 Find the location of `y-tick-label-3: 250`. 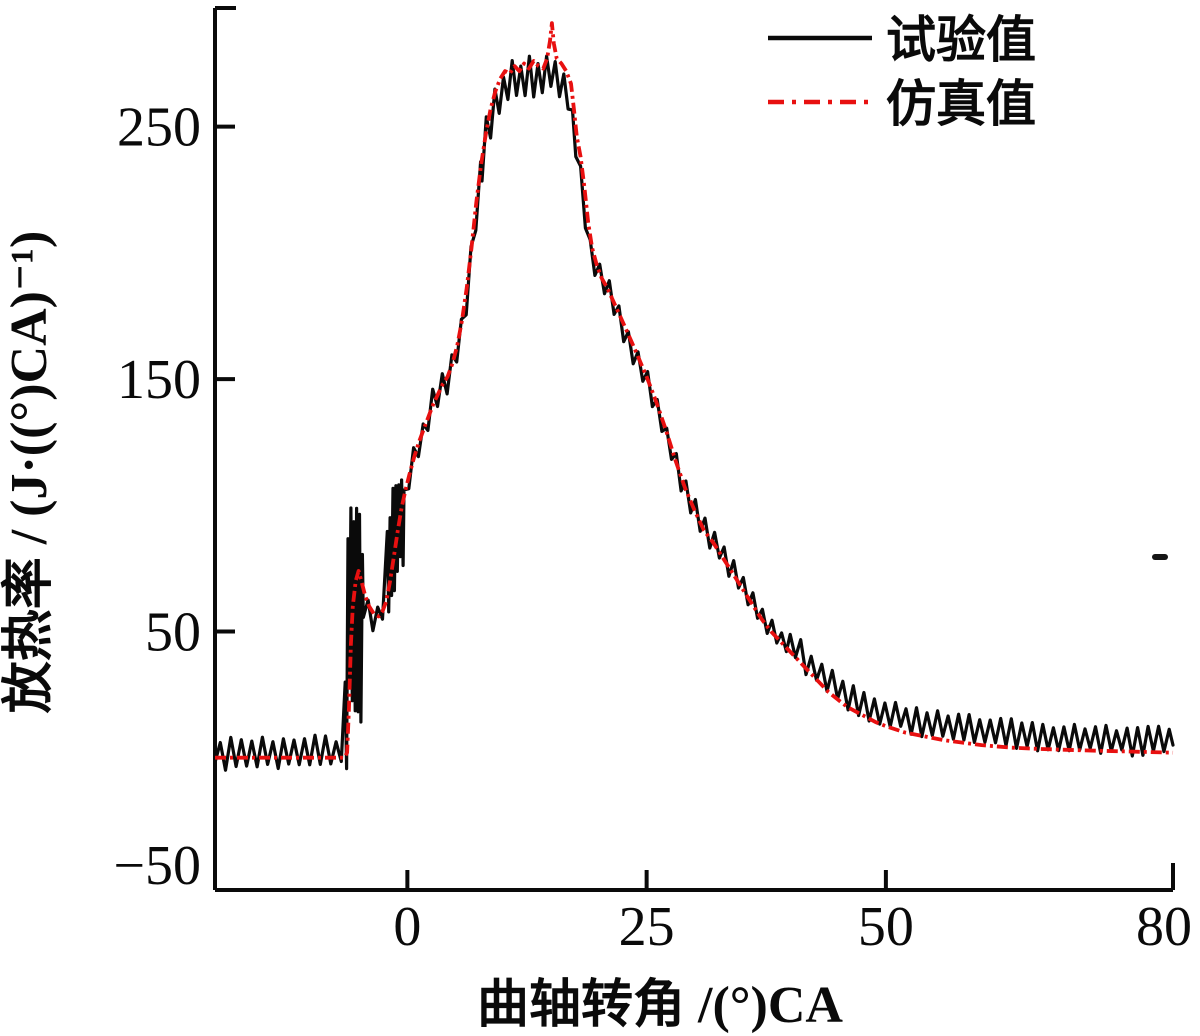

y-tick-label-3: 250 is located at coordinates (159, 128).